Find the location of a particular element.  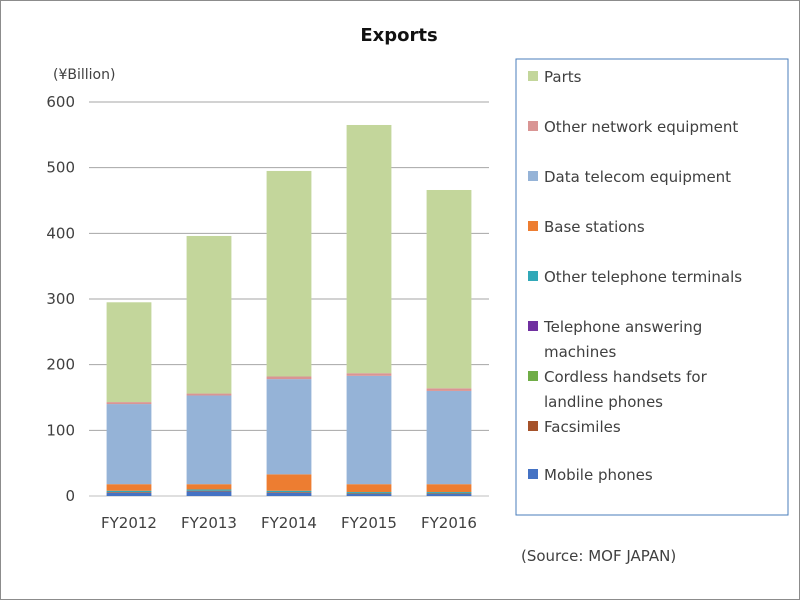

y-tick-label: 500 is located at coordinates (60, 168).